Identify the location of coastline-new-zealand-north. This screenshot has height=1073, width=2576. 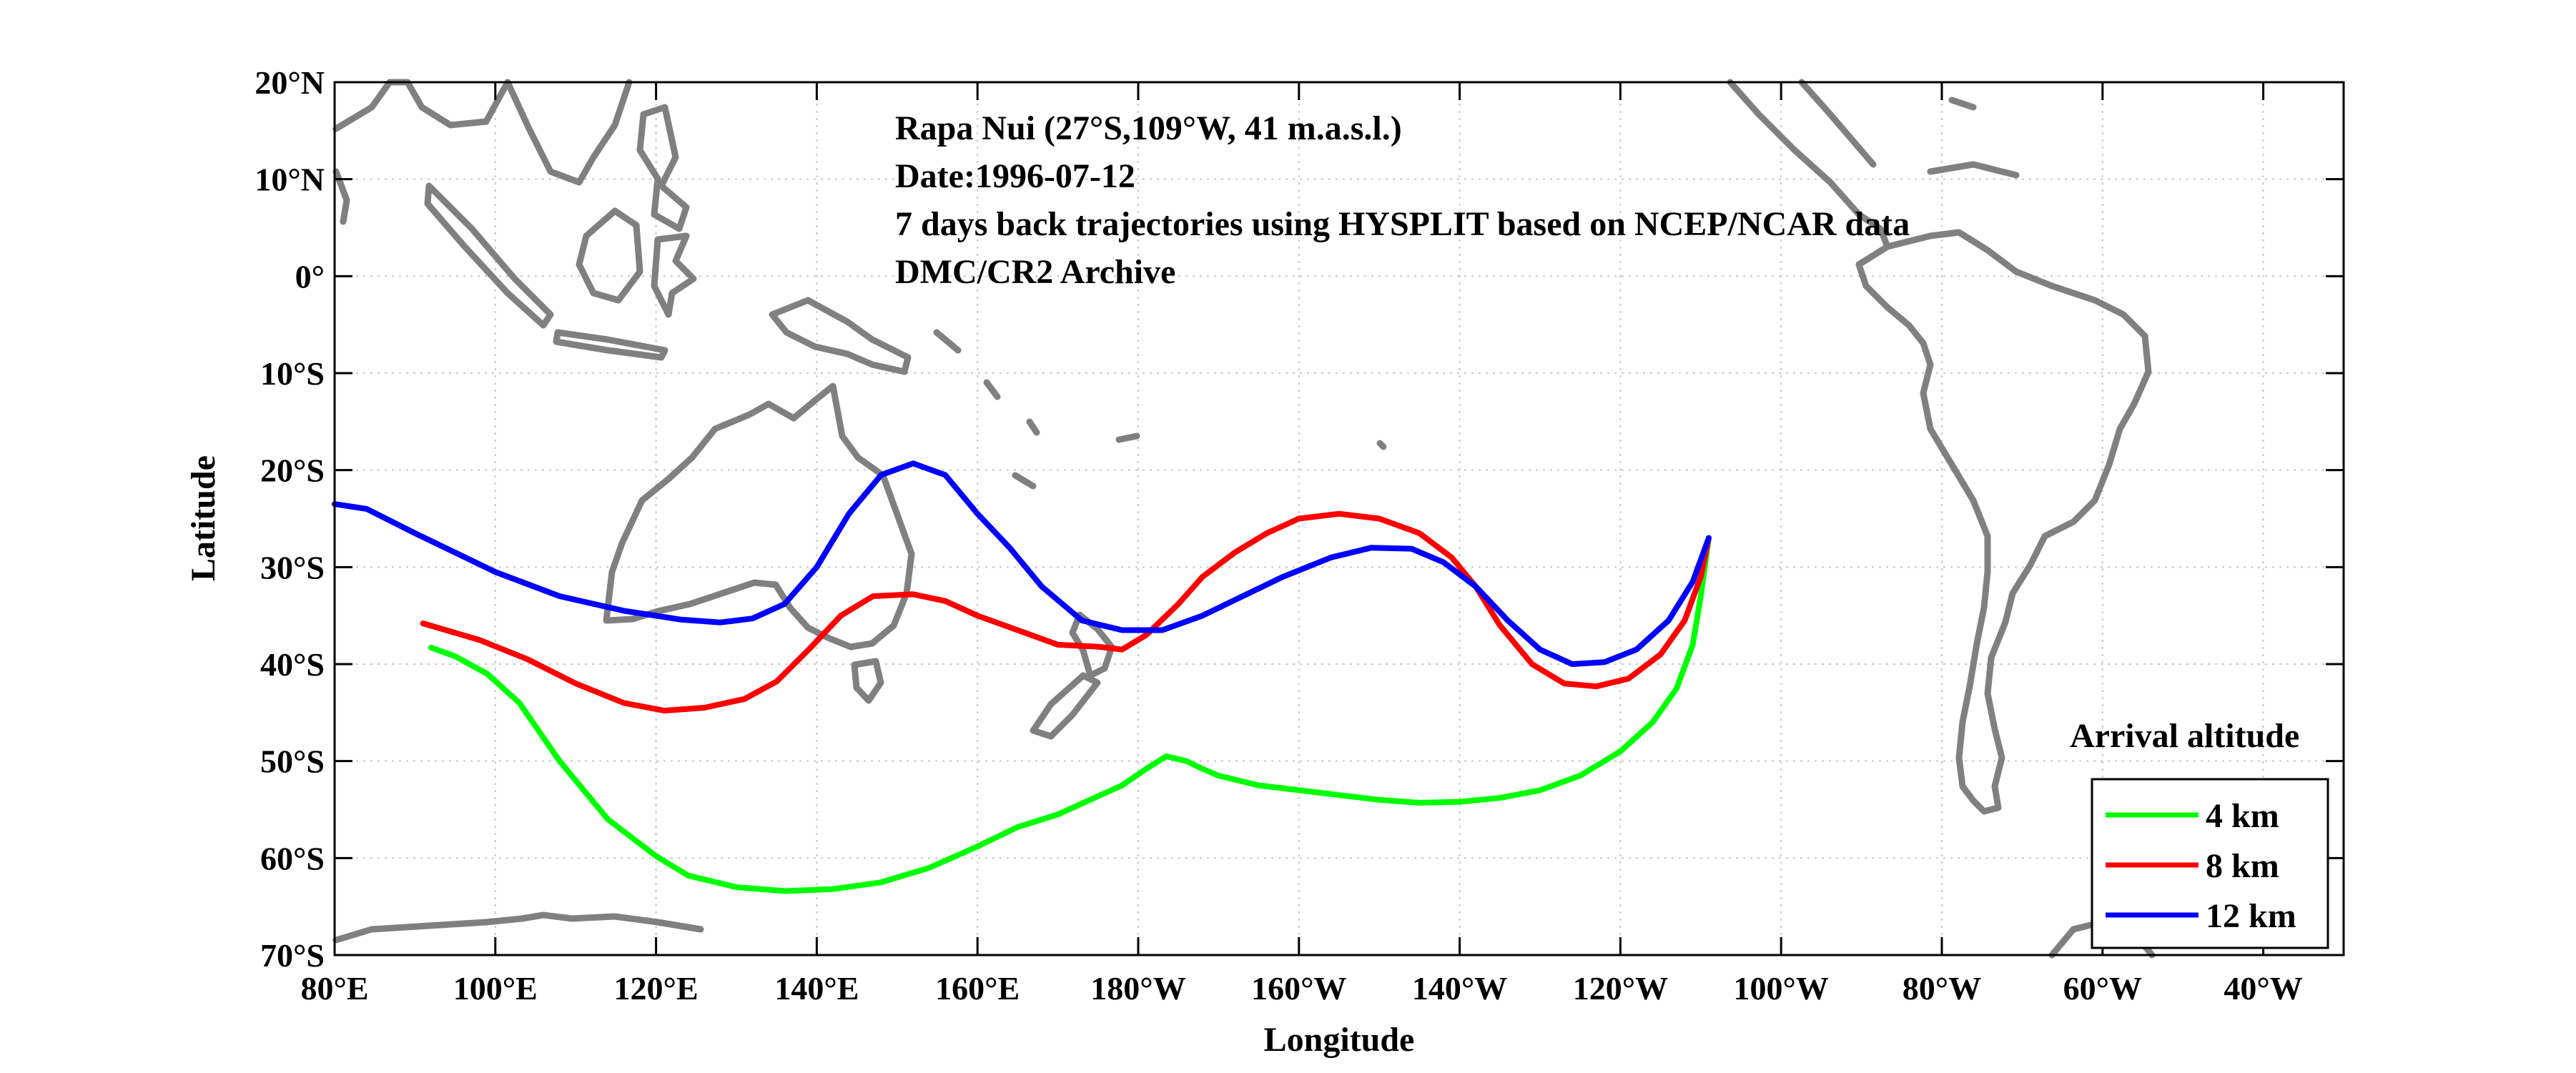
(1092, 645).